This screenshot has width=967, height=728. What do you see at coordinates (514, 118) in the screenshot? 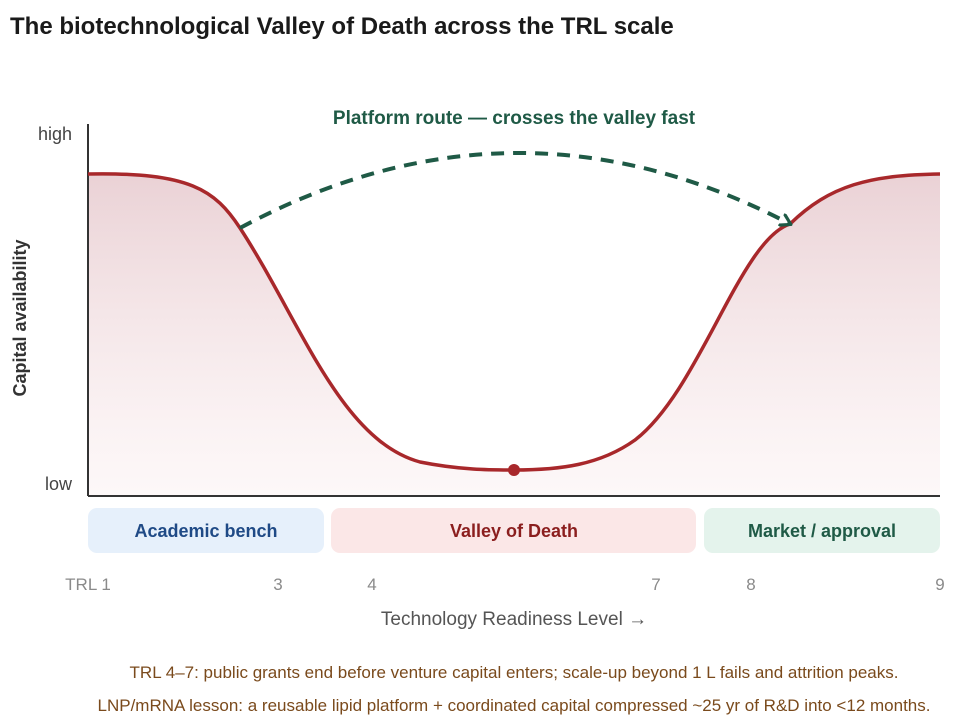
I see `platform-route-label: Platform route — crosses the valley fast` at bounding box center [514, 118].